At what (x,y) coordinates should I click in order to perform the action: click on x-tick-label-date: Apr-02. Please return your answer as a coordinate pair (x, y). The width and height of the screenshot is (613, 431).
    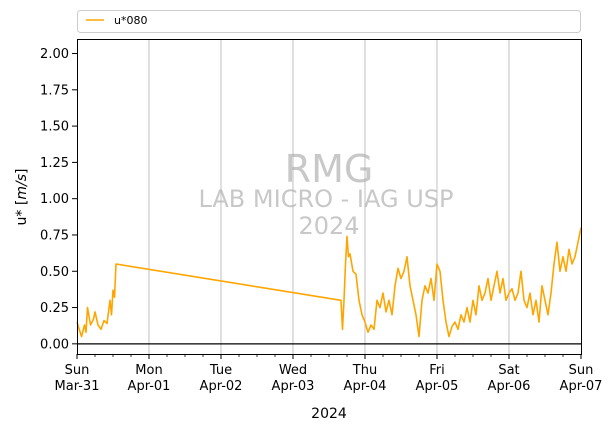
    Looking at the image, I should click on (221, 386).